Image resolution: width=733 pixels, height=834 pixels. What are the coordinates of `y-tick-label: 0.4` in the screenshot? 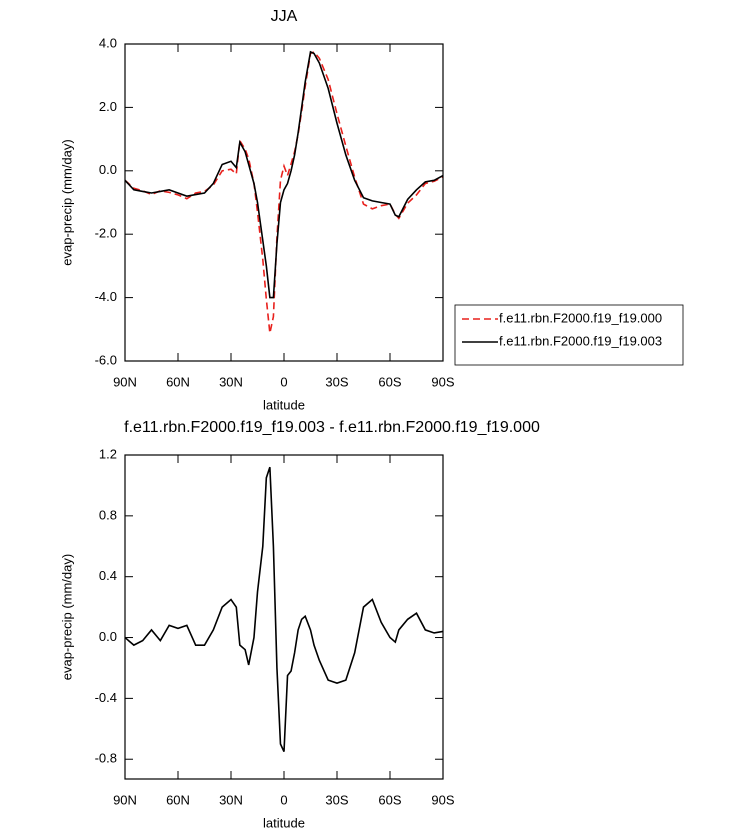 It's located at (108, 575).